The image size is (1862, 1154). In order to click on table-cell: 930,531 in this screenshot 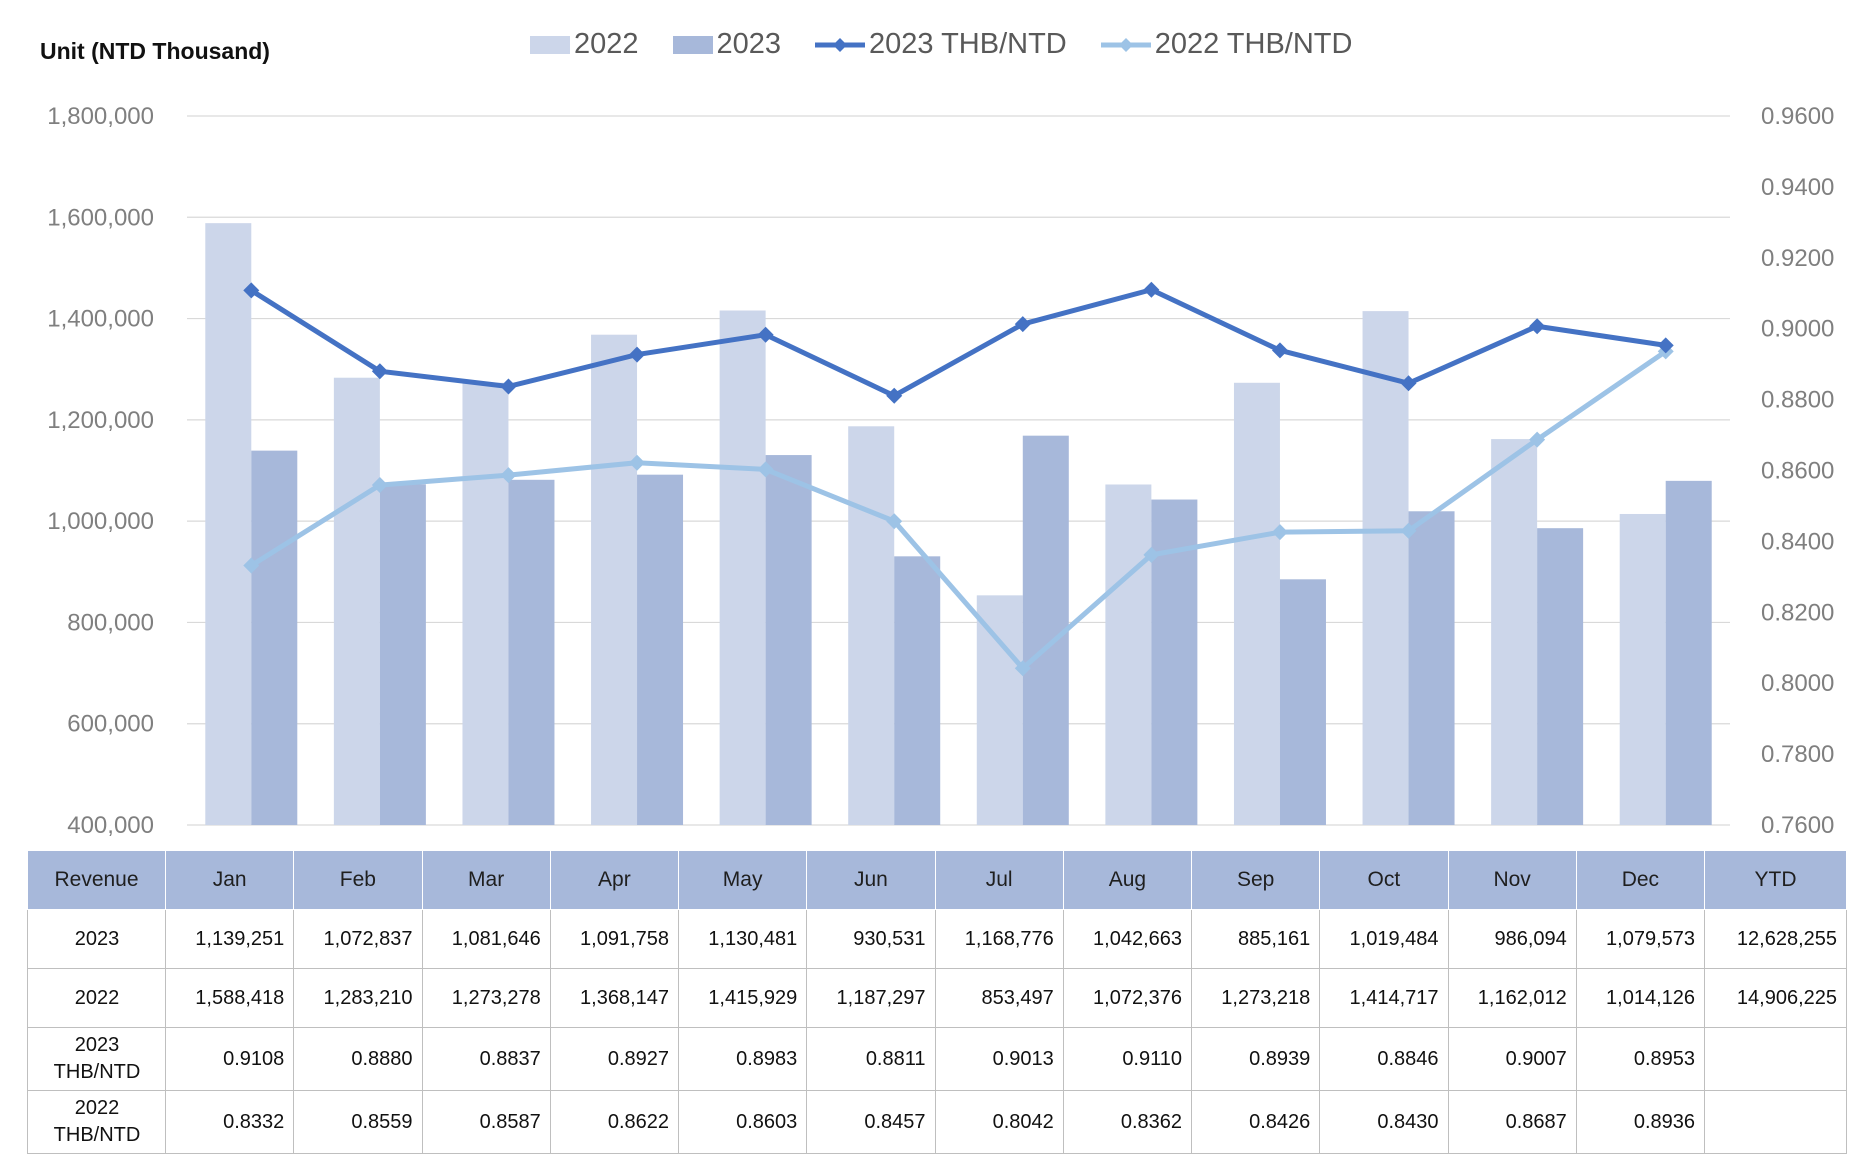, I will do `click(871, 939)`.